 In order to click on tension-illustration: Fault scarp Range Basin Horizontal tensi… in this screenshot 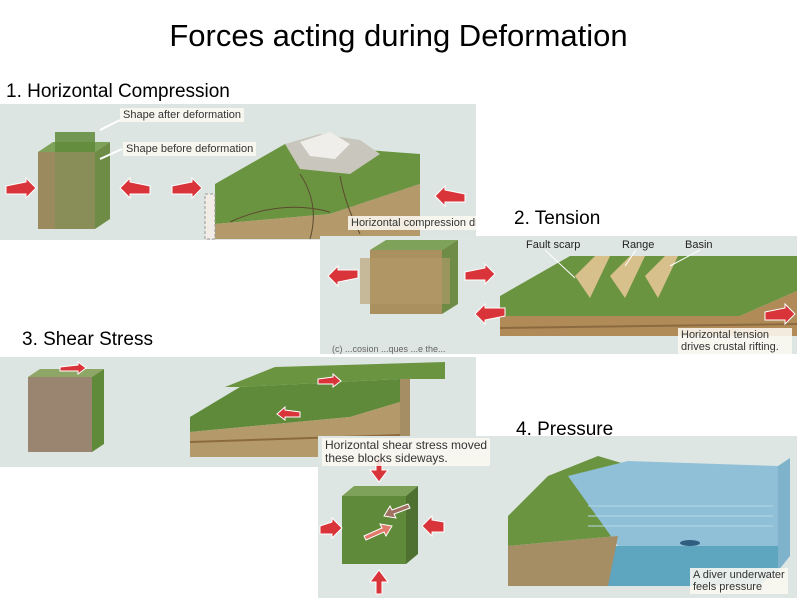, I will do `click(558, 295)`.